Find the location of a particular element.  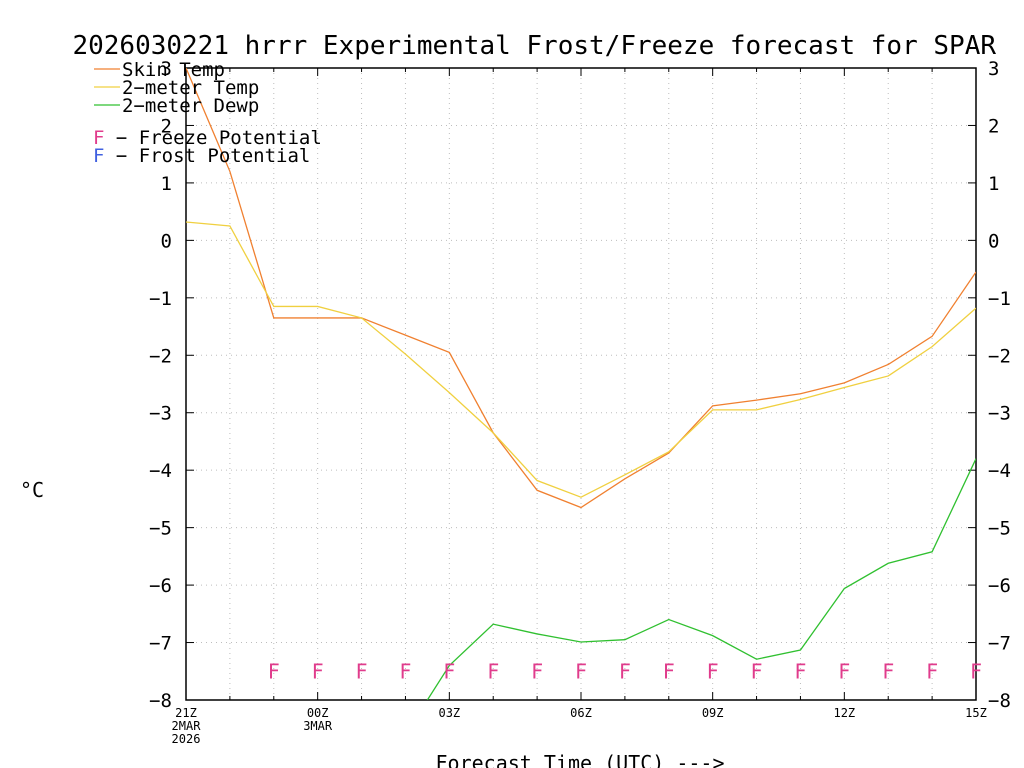

legend-label: 2−meter Dewp is located at coordinates (190, 106).